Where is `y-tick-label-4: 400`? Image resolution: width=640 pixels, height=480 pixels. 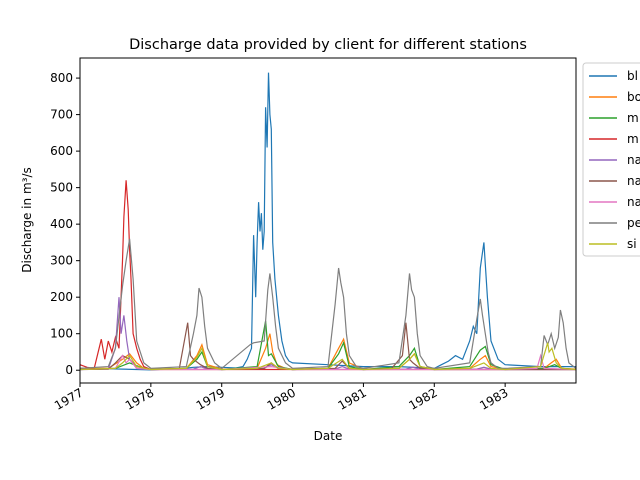 y-tick-label-4: 400 is located at coordinates (61, 224).